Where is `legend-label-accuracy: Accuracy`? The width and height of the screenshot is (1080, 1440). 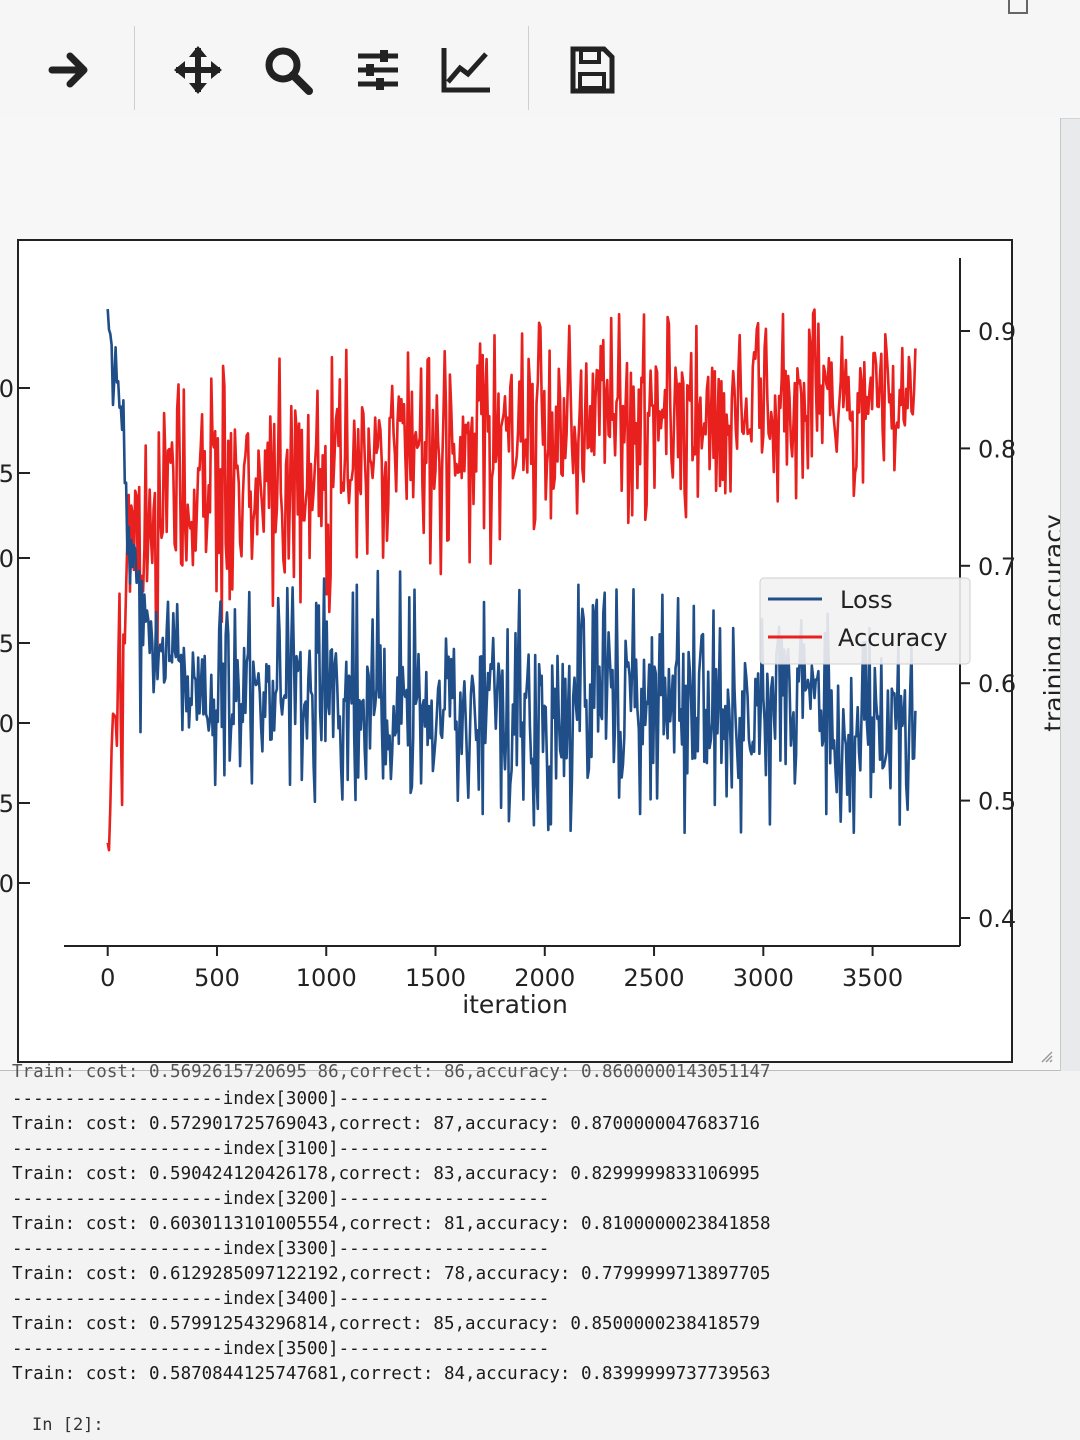
legend-label-accuracy: Accuracy is located at coordinates (893, 638).